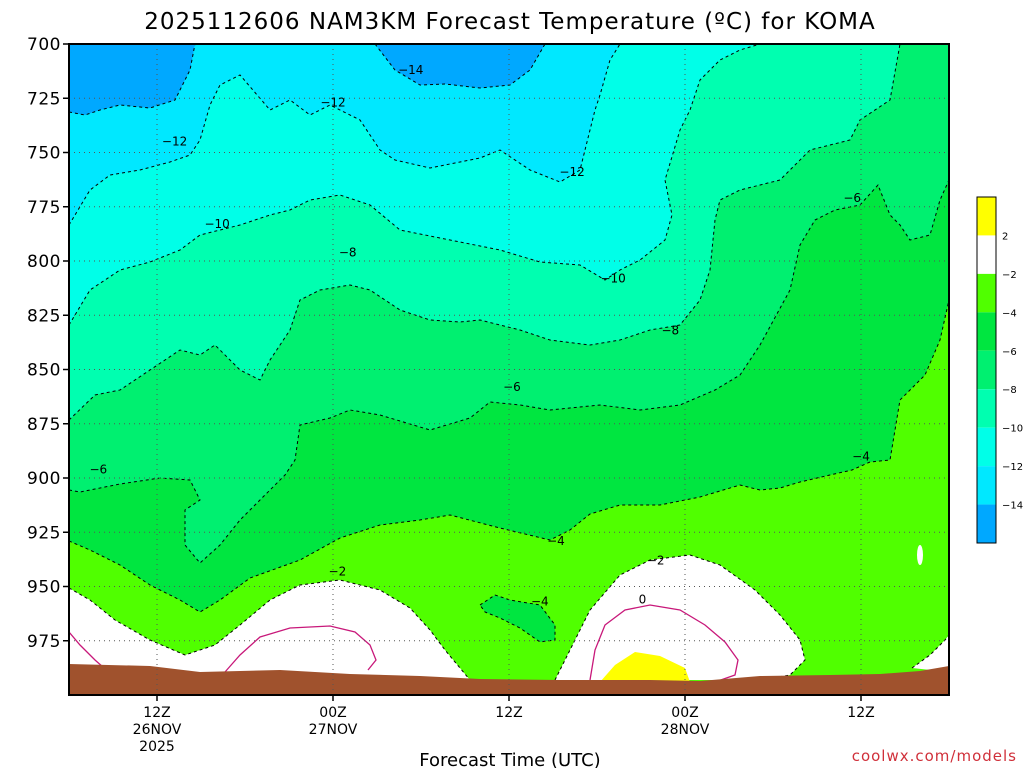 Image resolution: width=1024 pixels, height=768 pixels. What do you see at coordinates (1012, 467) in the screenshot?
I see `legend-label: −12` at bounding box center [1012, 467].